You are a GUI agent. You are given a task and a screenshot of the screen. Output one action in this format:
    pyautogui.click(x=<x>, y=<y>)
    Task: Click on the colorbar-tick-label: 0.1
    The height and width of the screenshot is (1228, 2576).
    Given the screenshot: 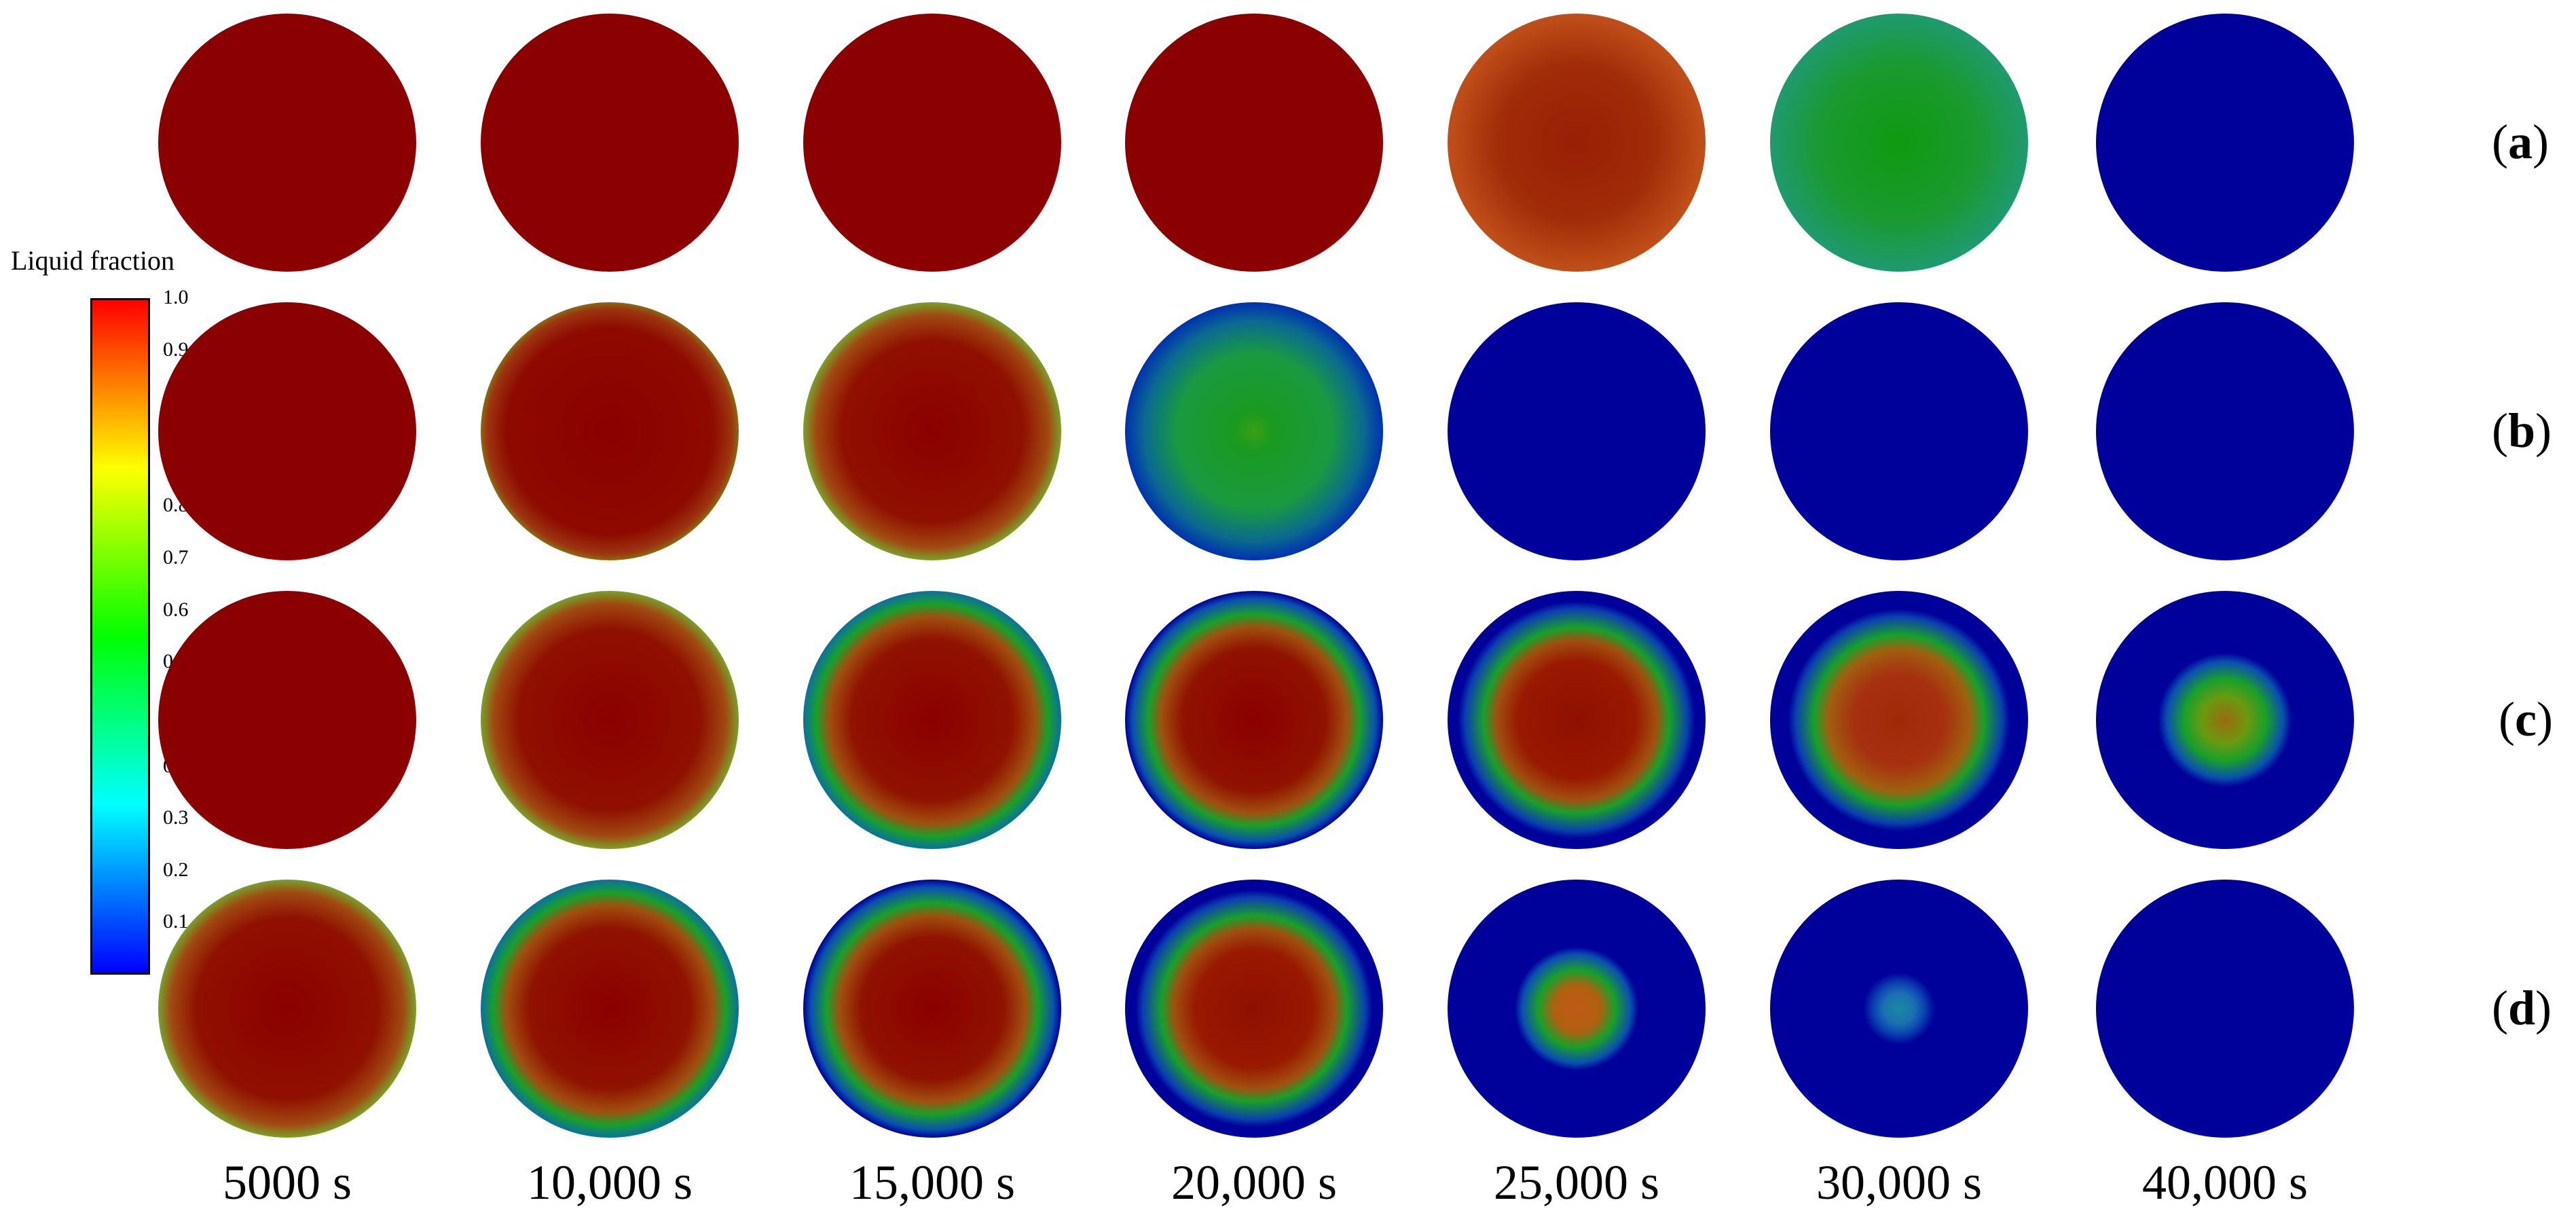 What is the action you would take?
    pyautogui.click(x=176, y=921)
    